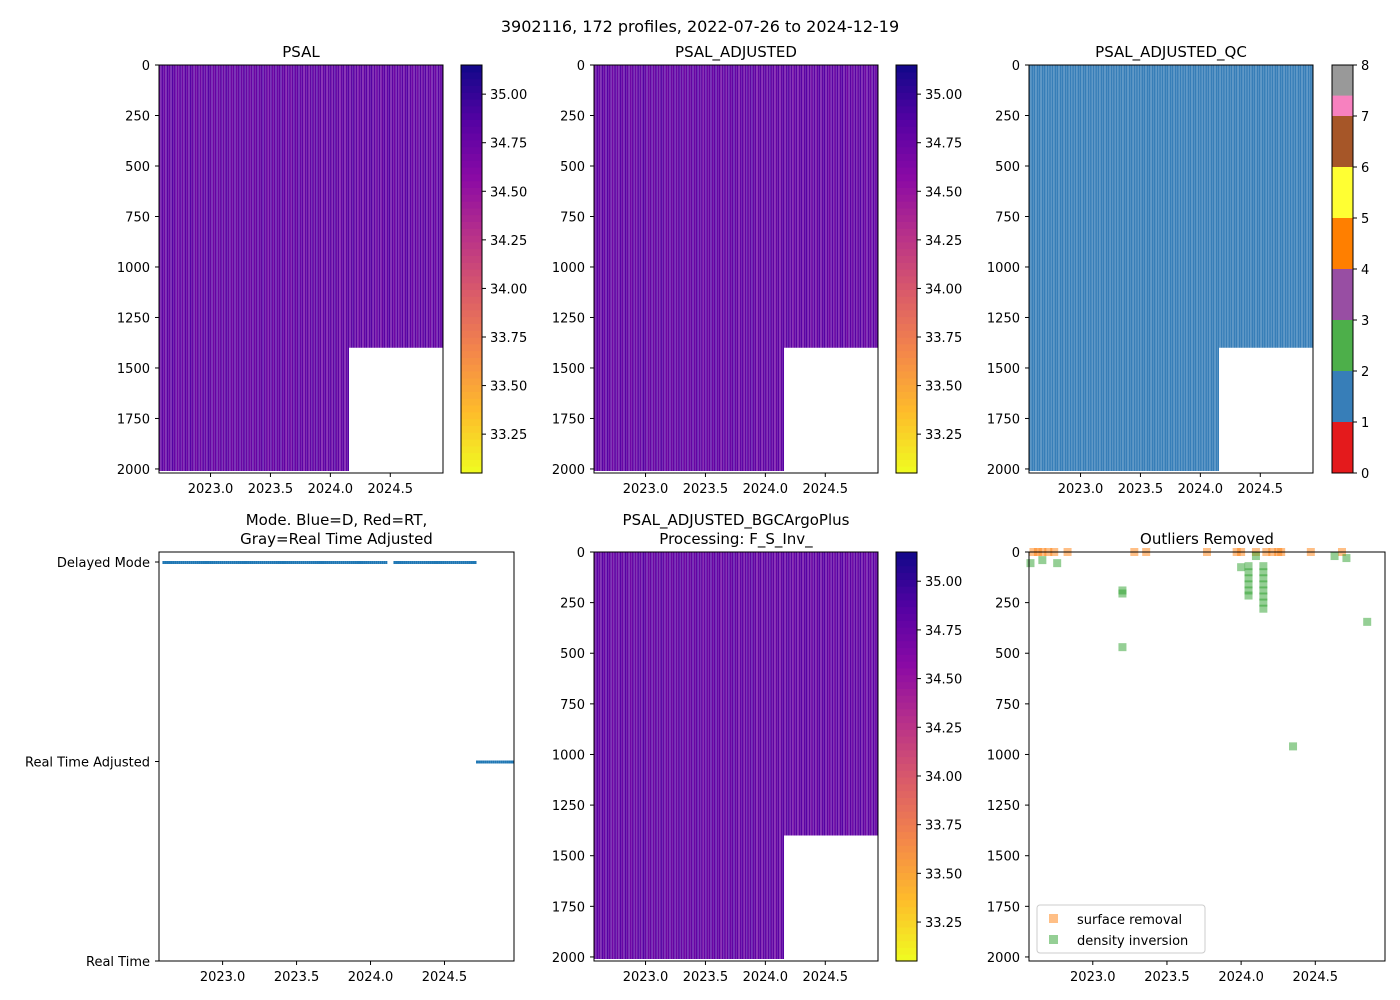  Describe the element at coordinates (1365, 321) in the screenshot. I see `colorbar-tick-label: 3` at that location.